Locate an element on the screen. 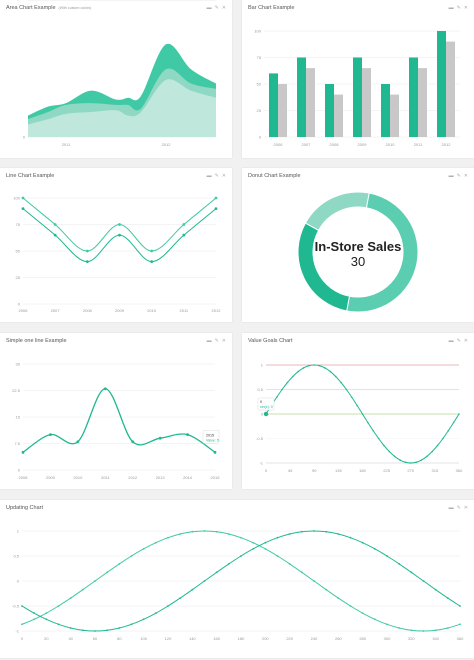  y-tick-label: 25 is located at coordinates (18, 277).